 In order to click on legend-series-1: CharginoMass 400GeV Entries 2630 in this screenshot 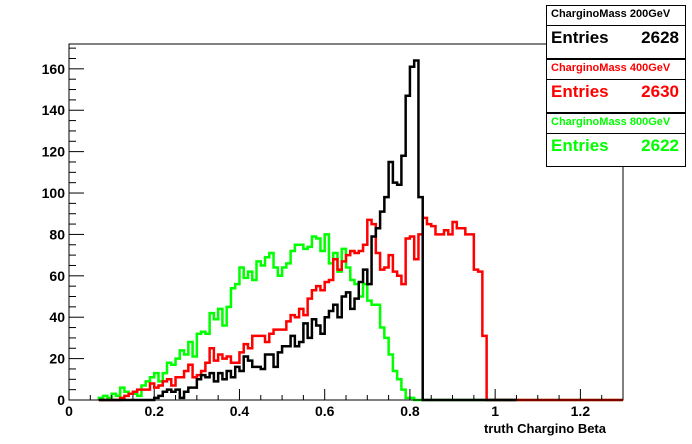, I will do `click(616, 86)`.